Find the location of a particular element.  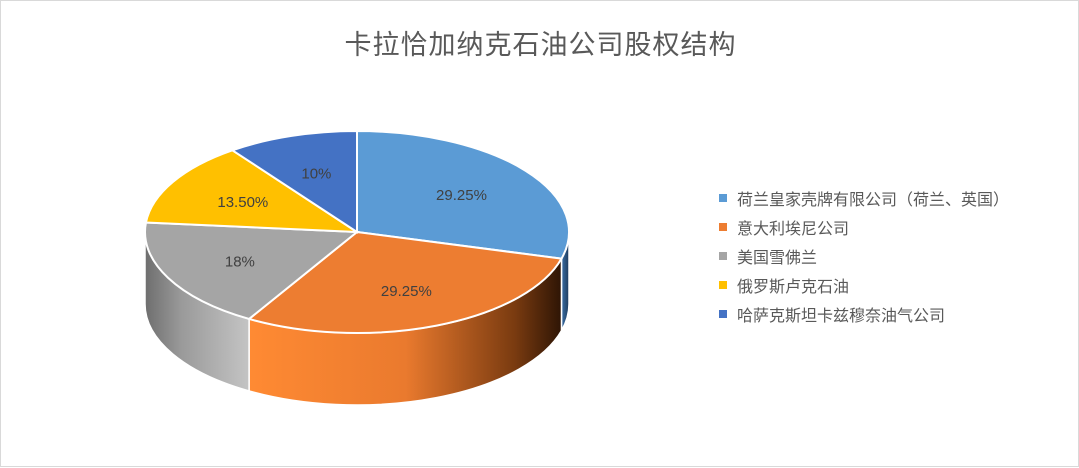

data-label-eni: 29.25% is located at coordinates (406, 291).